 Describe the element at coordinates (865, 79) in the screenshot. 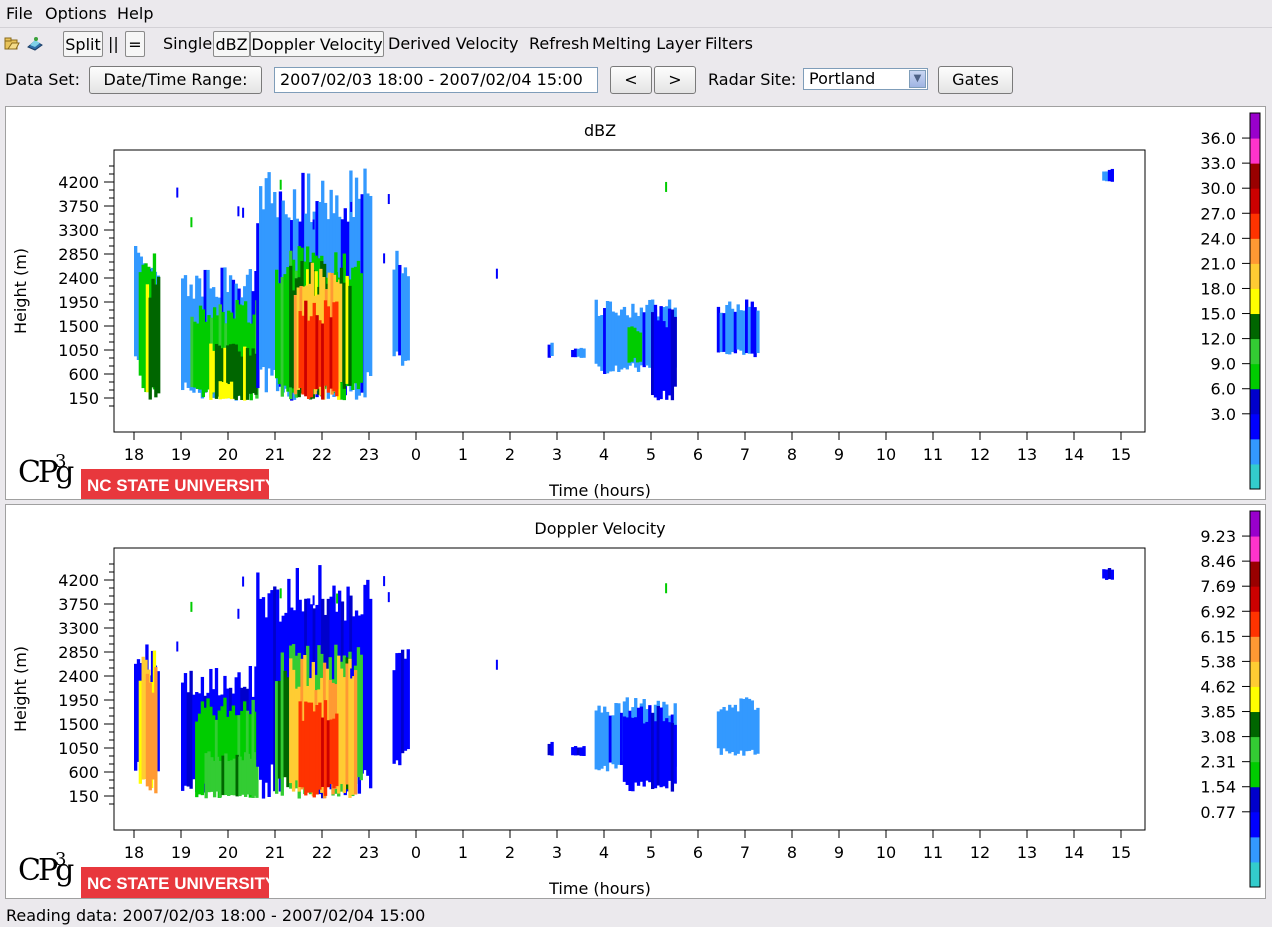

I see `radar-site-select: Portland ▼` at that location.